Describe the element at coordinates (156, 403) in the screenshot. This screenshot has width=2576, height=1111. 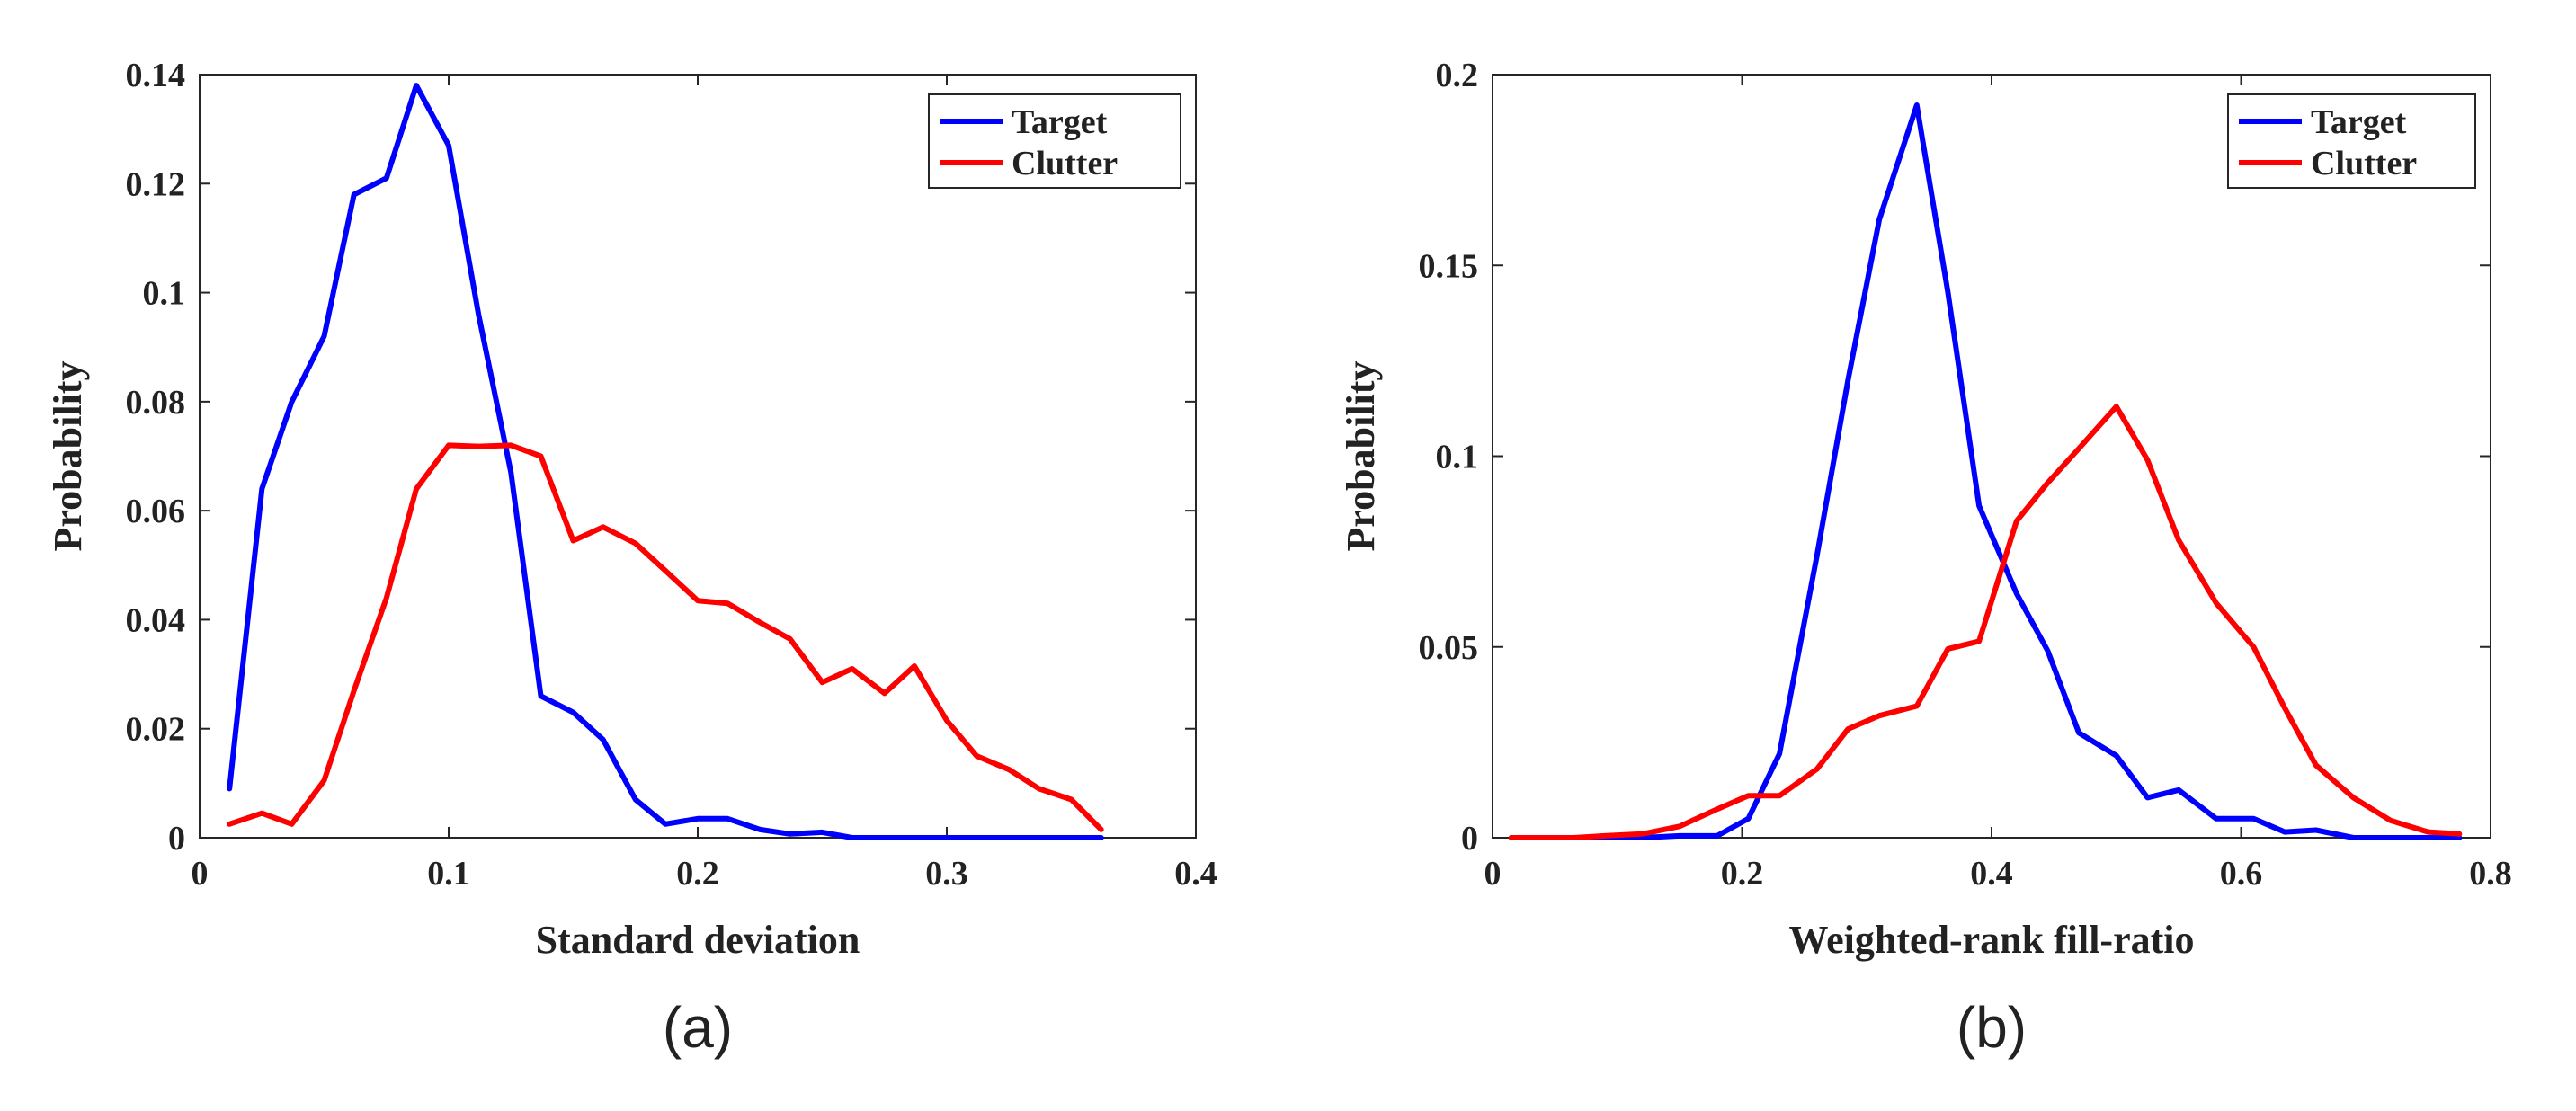
I see `y-tick-label: 0.08` at that location.